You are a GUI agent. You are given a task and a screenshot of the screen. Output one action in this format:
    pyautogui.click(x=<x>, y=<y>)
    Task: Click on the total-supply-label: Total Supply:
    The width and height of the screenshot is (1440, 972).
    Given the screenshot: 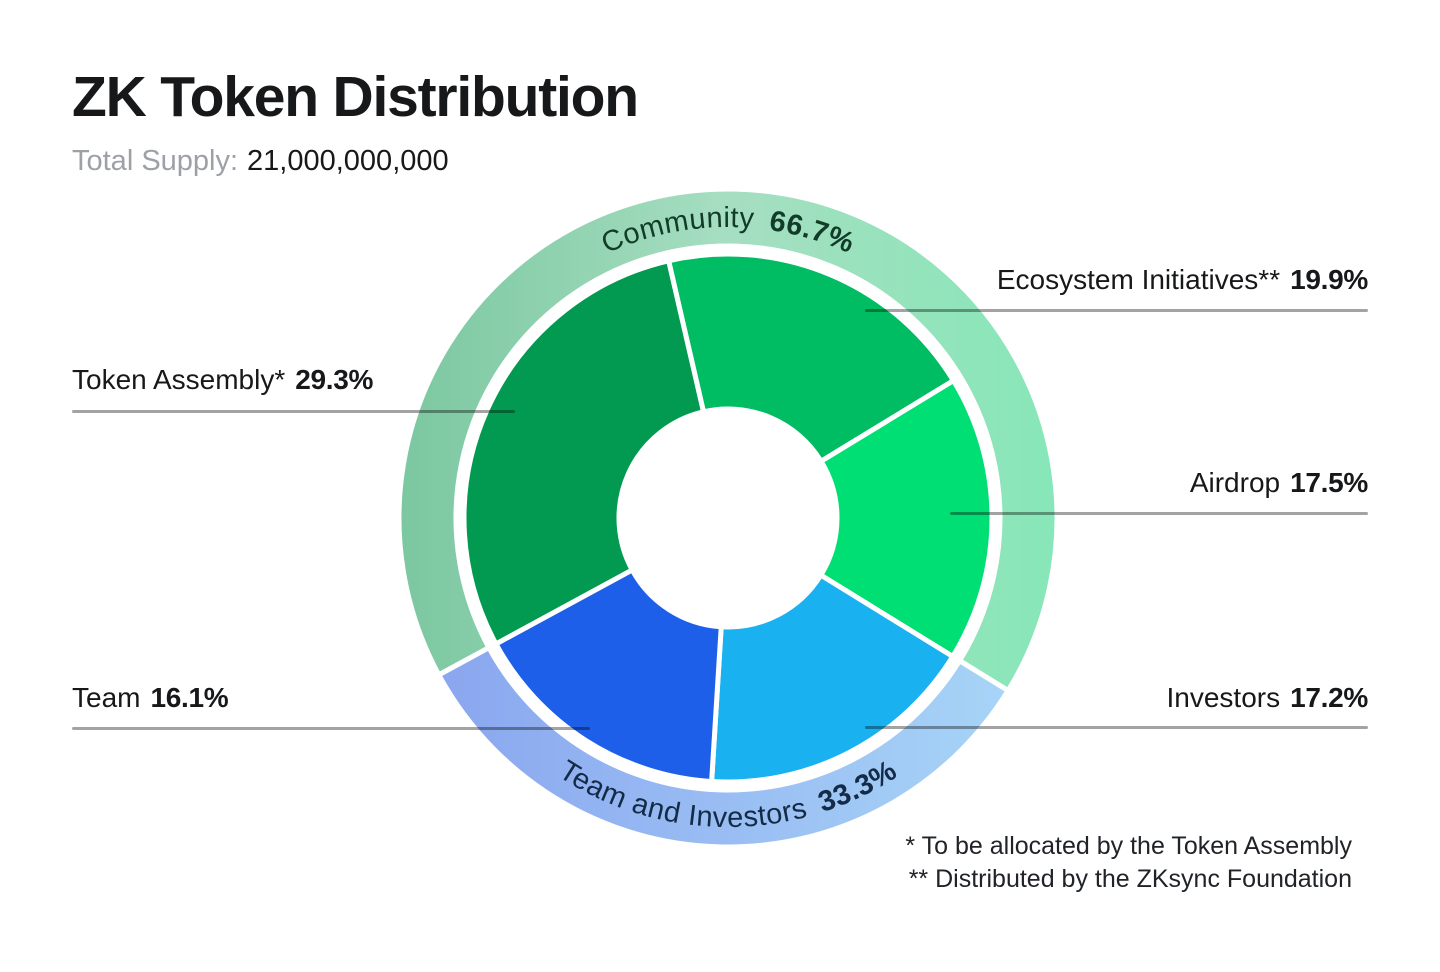 What is the action you would take?
    pyautogui.click(x=155, y=161)
    